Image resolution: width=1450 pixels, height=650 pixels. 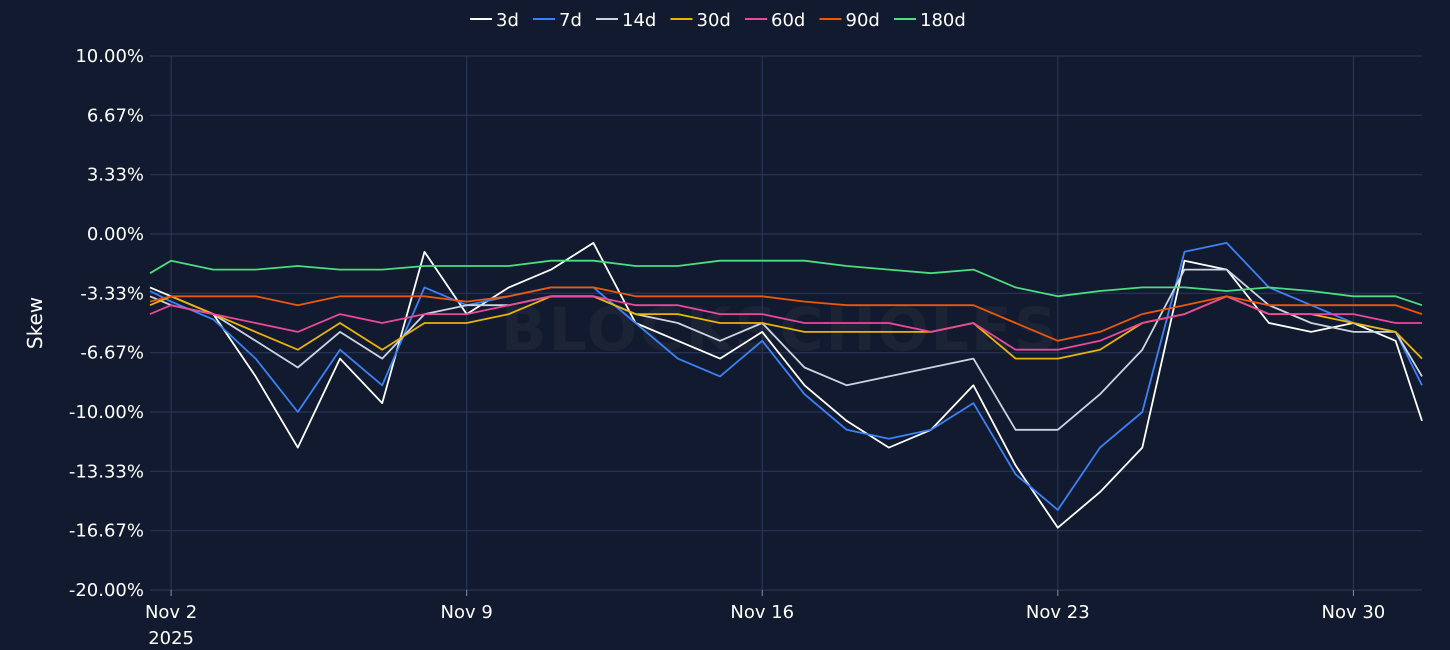 What do you see at coordinates (109, 56) in the screenshot?
I see `y-tick-label: 10.00%` at bounding box center [109, 56].